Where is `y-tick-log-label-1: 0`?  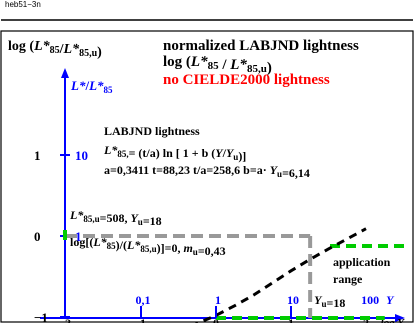 y-tick-log-label-1: 0 is located at coordinates (37, 236).